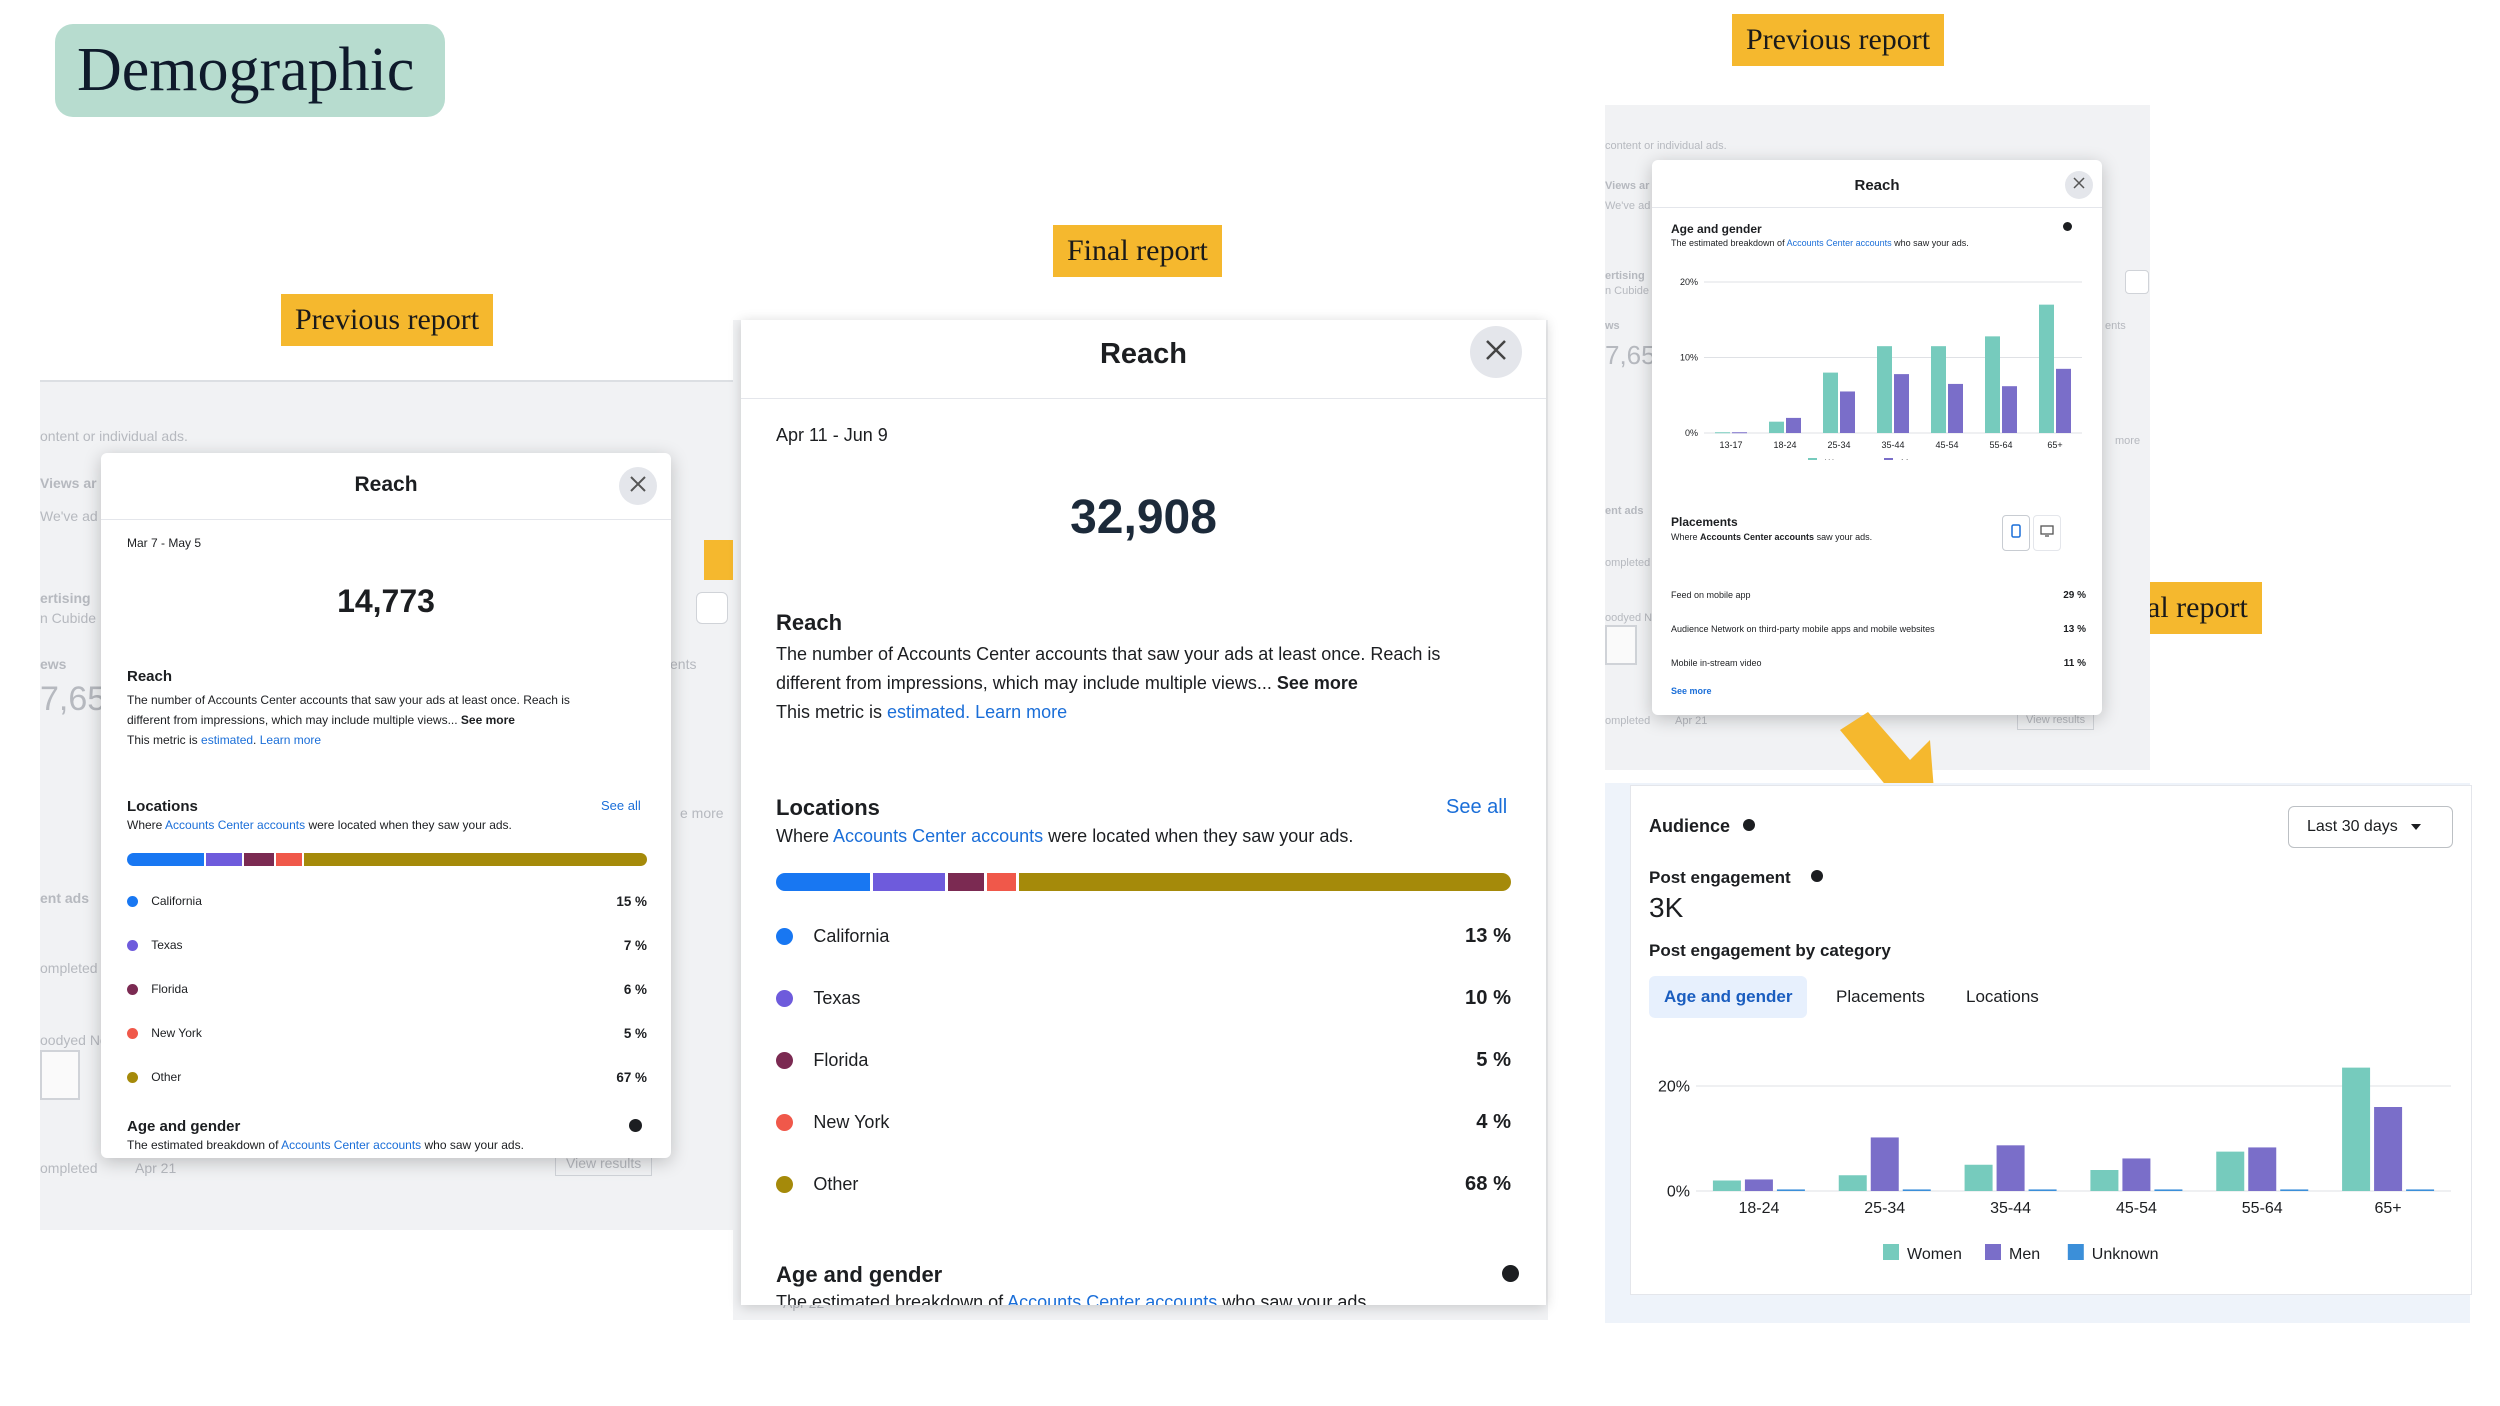  I want to click on desktop-toggle, so click(2047, 533).